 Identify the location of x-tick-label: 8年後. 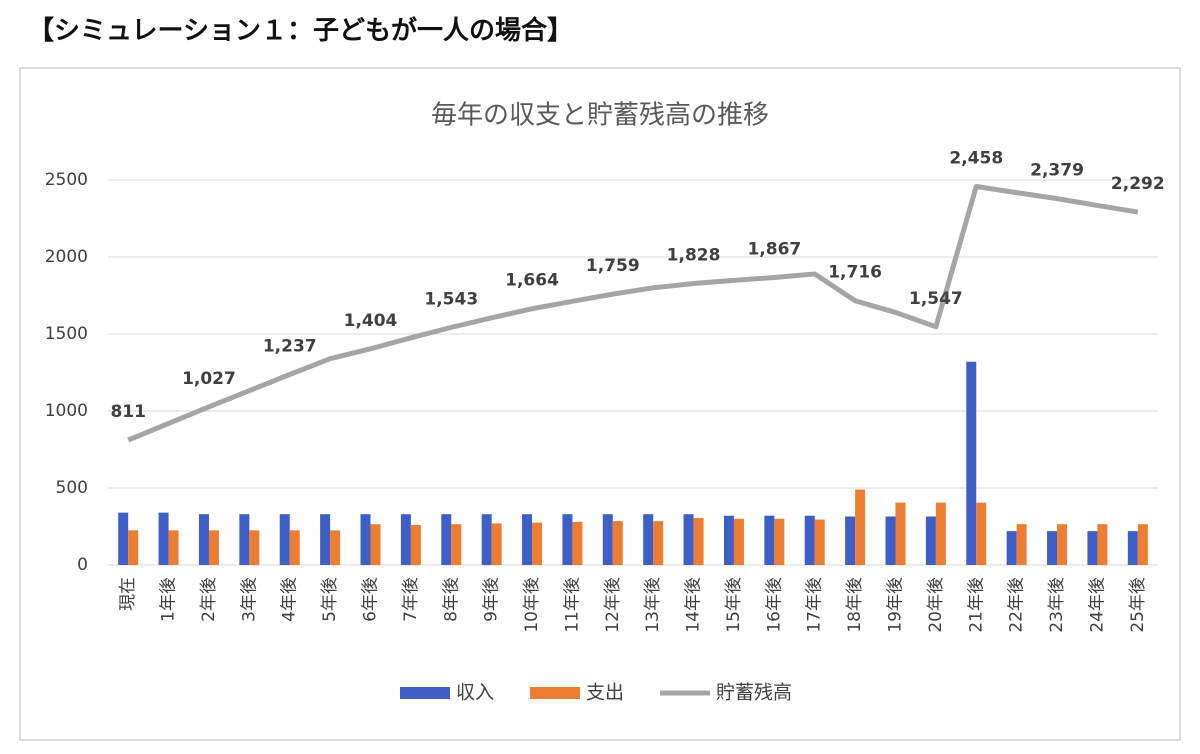
(451, 599).